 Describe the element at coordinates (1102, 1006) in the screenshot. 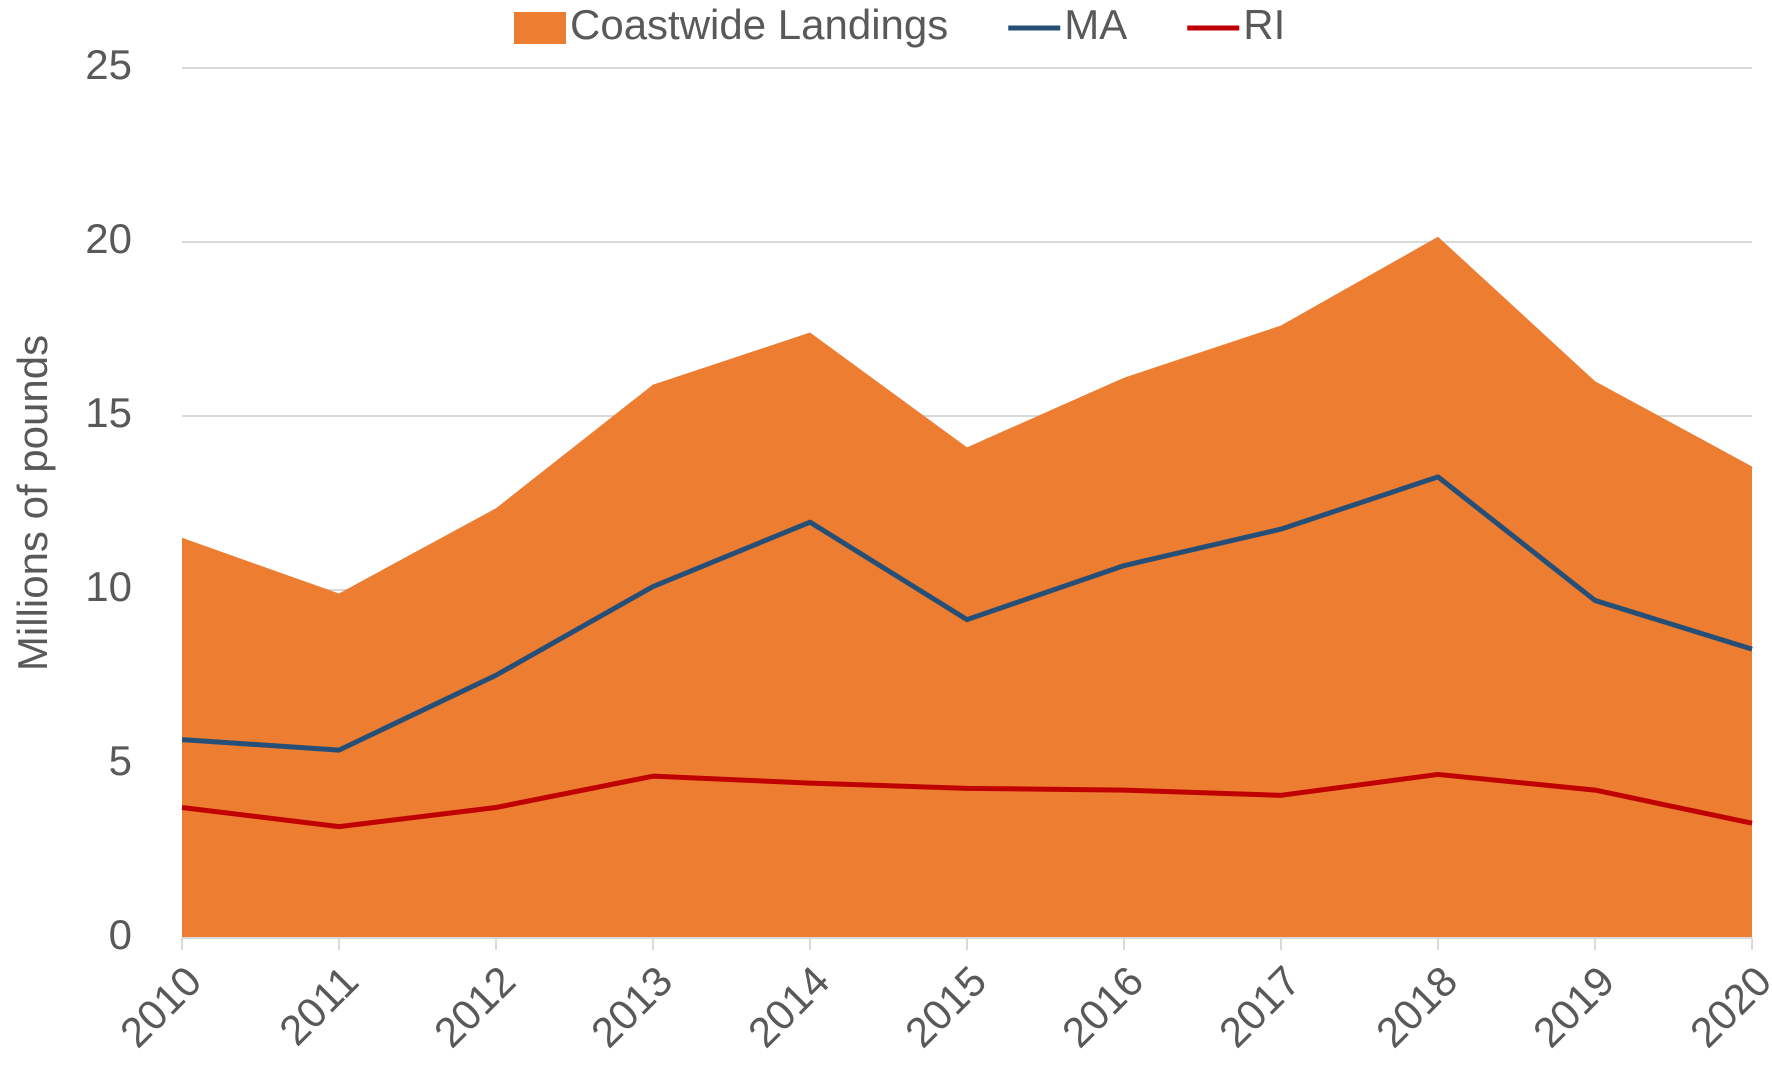

I see `x-tick-label: 2016` at that location.